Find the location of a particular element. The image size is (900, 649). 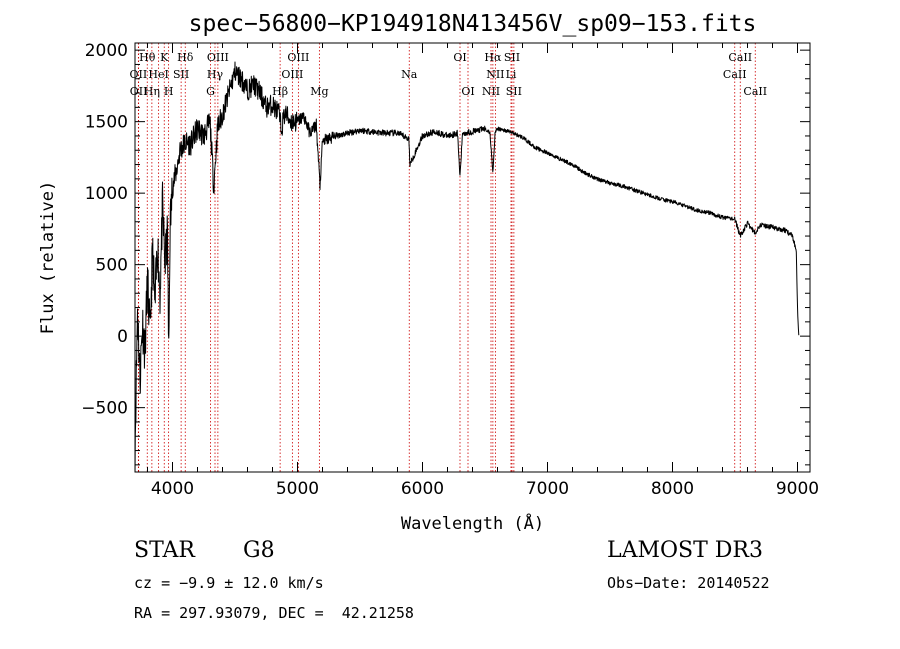

coordinates: RA = 297.93079, DEC = 42.21258 is located at coordinates (274, 613).